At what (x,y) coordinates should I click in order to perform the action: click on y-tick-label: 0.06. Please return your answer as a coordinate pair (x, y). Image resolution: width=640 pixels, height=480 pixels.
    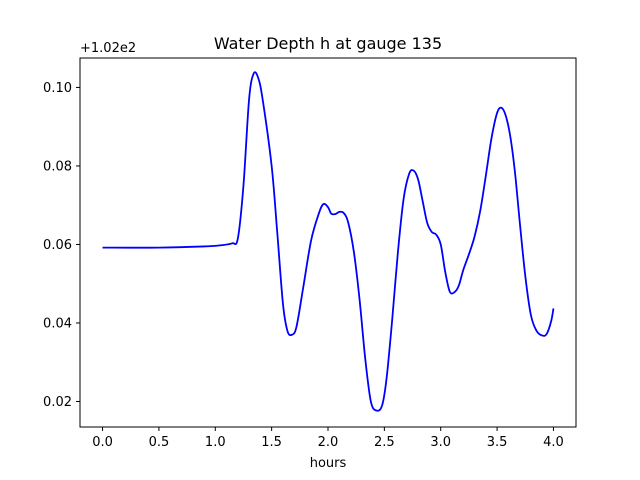
    Looking at the image, I should click on (57, 245).